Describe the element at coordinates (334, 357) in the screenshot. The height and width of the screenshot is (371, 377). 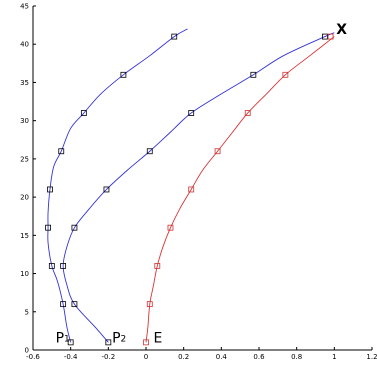
I see `x-tick-label: 1` at that location.